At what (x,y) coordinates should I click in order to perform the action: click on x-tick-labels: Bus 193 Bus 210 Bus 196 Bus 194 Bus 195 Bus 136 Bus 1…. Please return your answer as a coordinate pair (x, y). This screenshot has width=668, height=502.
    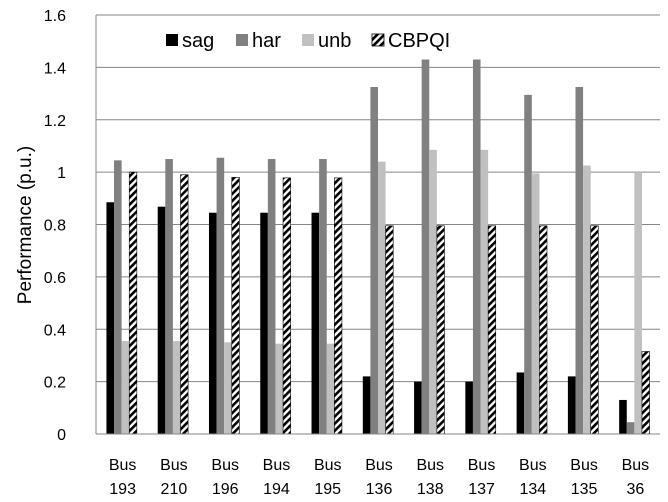
    Looking at the image, I should click on (379, 477).